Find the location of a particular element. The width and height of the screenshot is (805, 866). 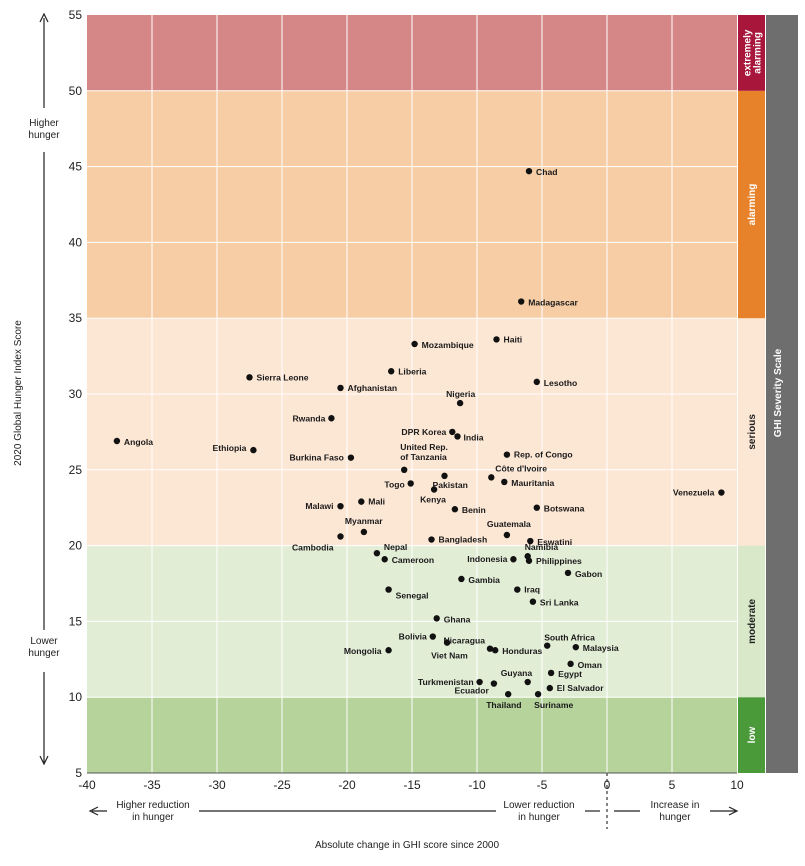

point-label: Mauritania is located at coordinates (532, 483).